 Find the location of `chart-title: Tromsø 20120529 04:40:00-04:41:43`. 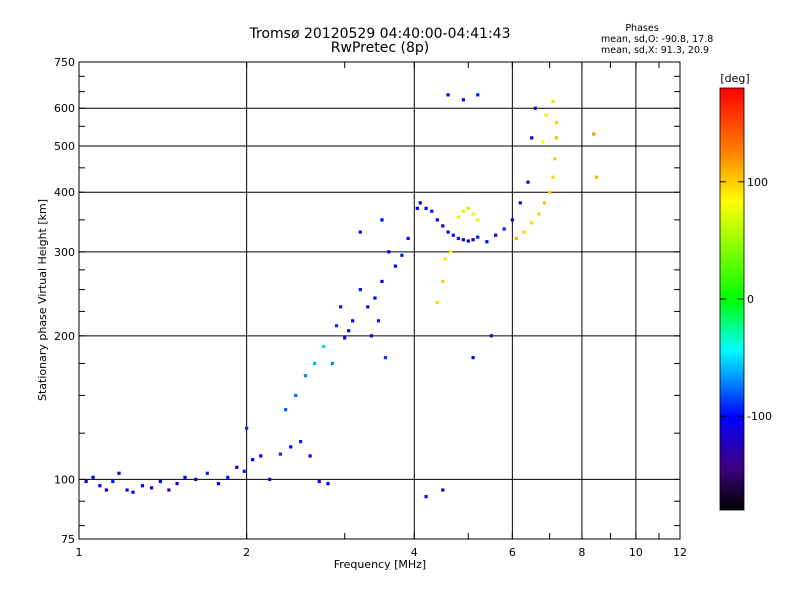

chart-title: Tromsø 20120529 04:40:00-04:41:43 is located at coordinates (380, 34).